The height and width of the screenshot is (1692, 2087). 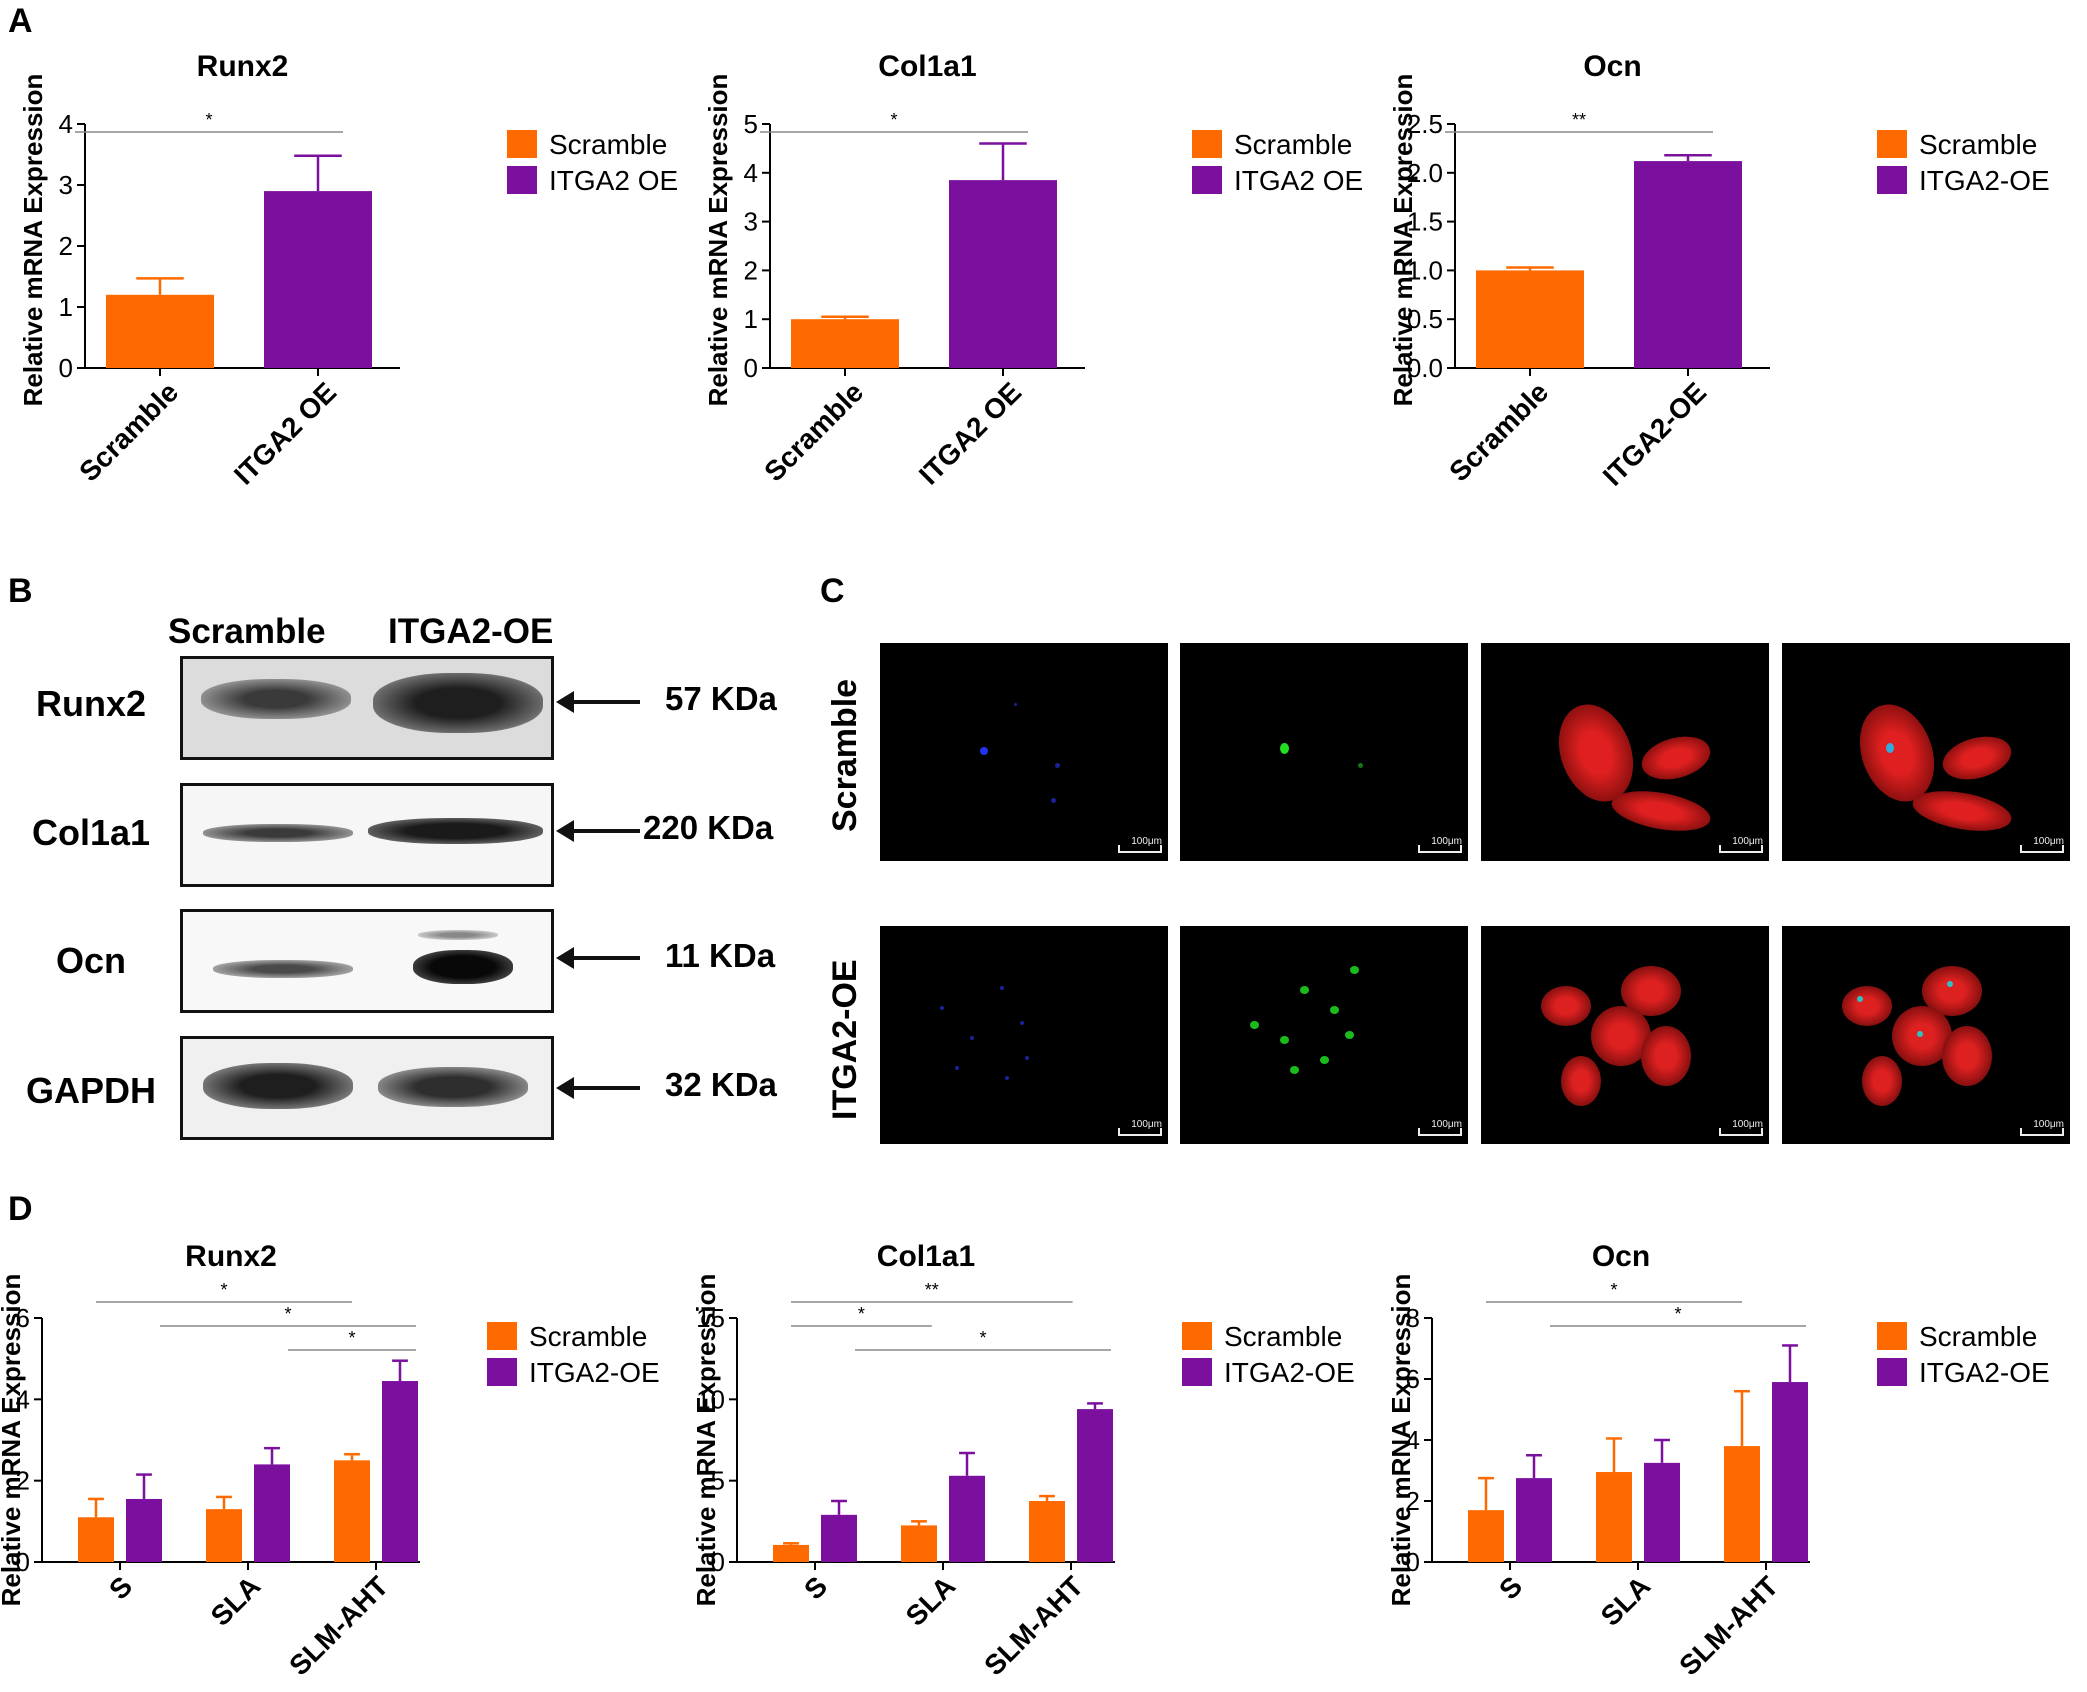 What do you see at coordinates (932, 1290) in the screenshot?
I see `significance-label: **` at bounding box center [932, 1290].